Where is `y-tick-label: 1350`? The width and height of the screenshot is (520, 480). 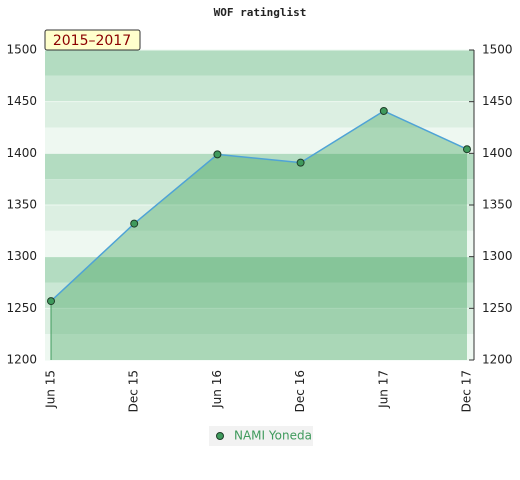
y-tick-label: 1350 is located at coordinates (21, 205).